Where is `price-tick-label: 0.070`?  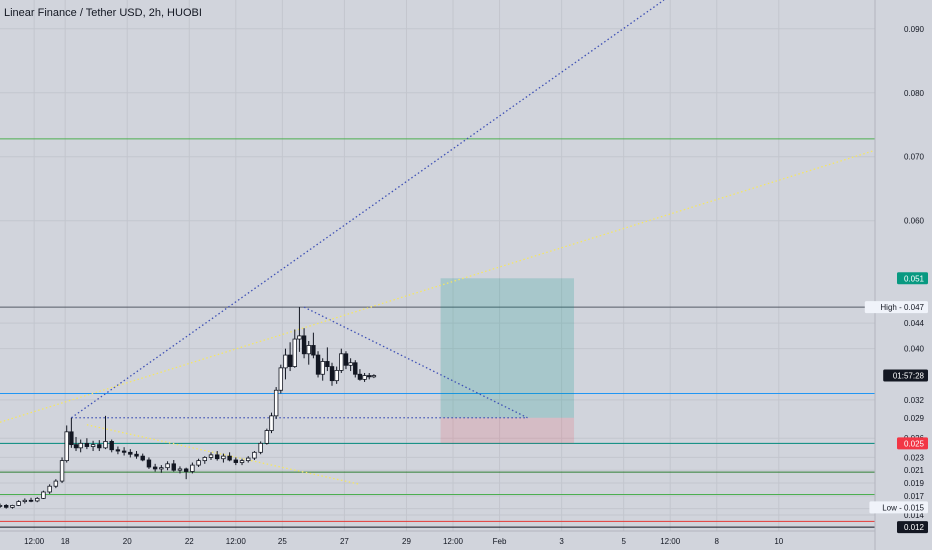
price-tick-label: 0.070 is located at coordinates (914, 157).